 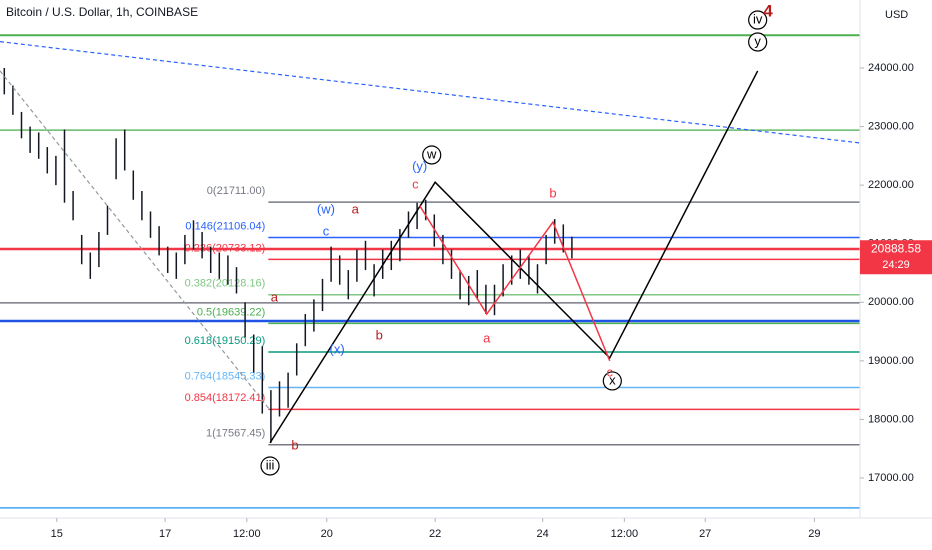 I want to click on y-tick-label: 19000.00, so click(x=891, y=361).